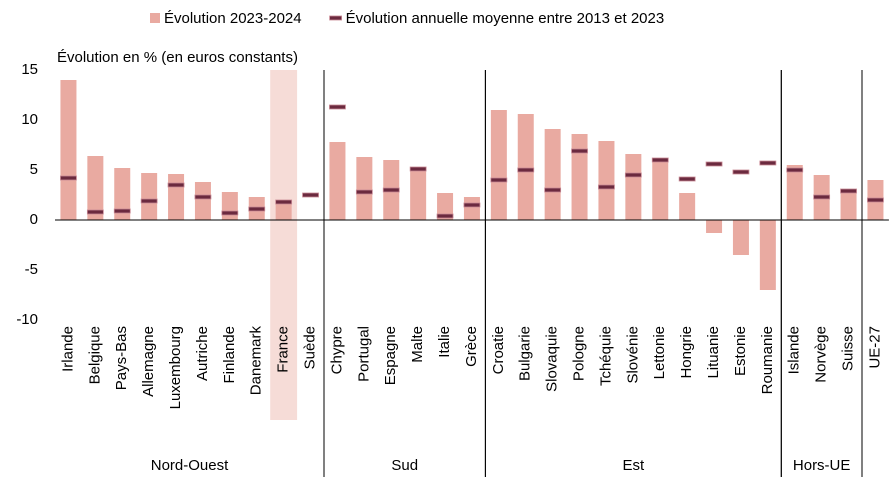  What do you see at coordinates (34, 169) in the screenshot?
I see `y-tick-label: 5` at bounding box center [34, 169].